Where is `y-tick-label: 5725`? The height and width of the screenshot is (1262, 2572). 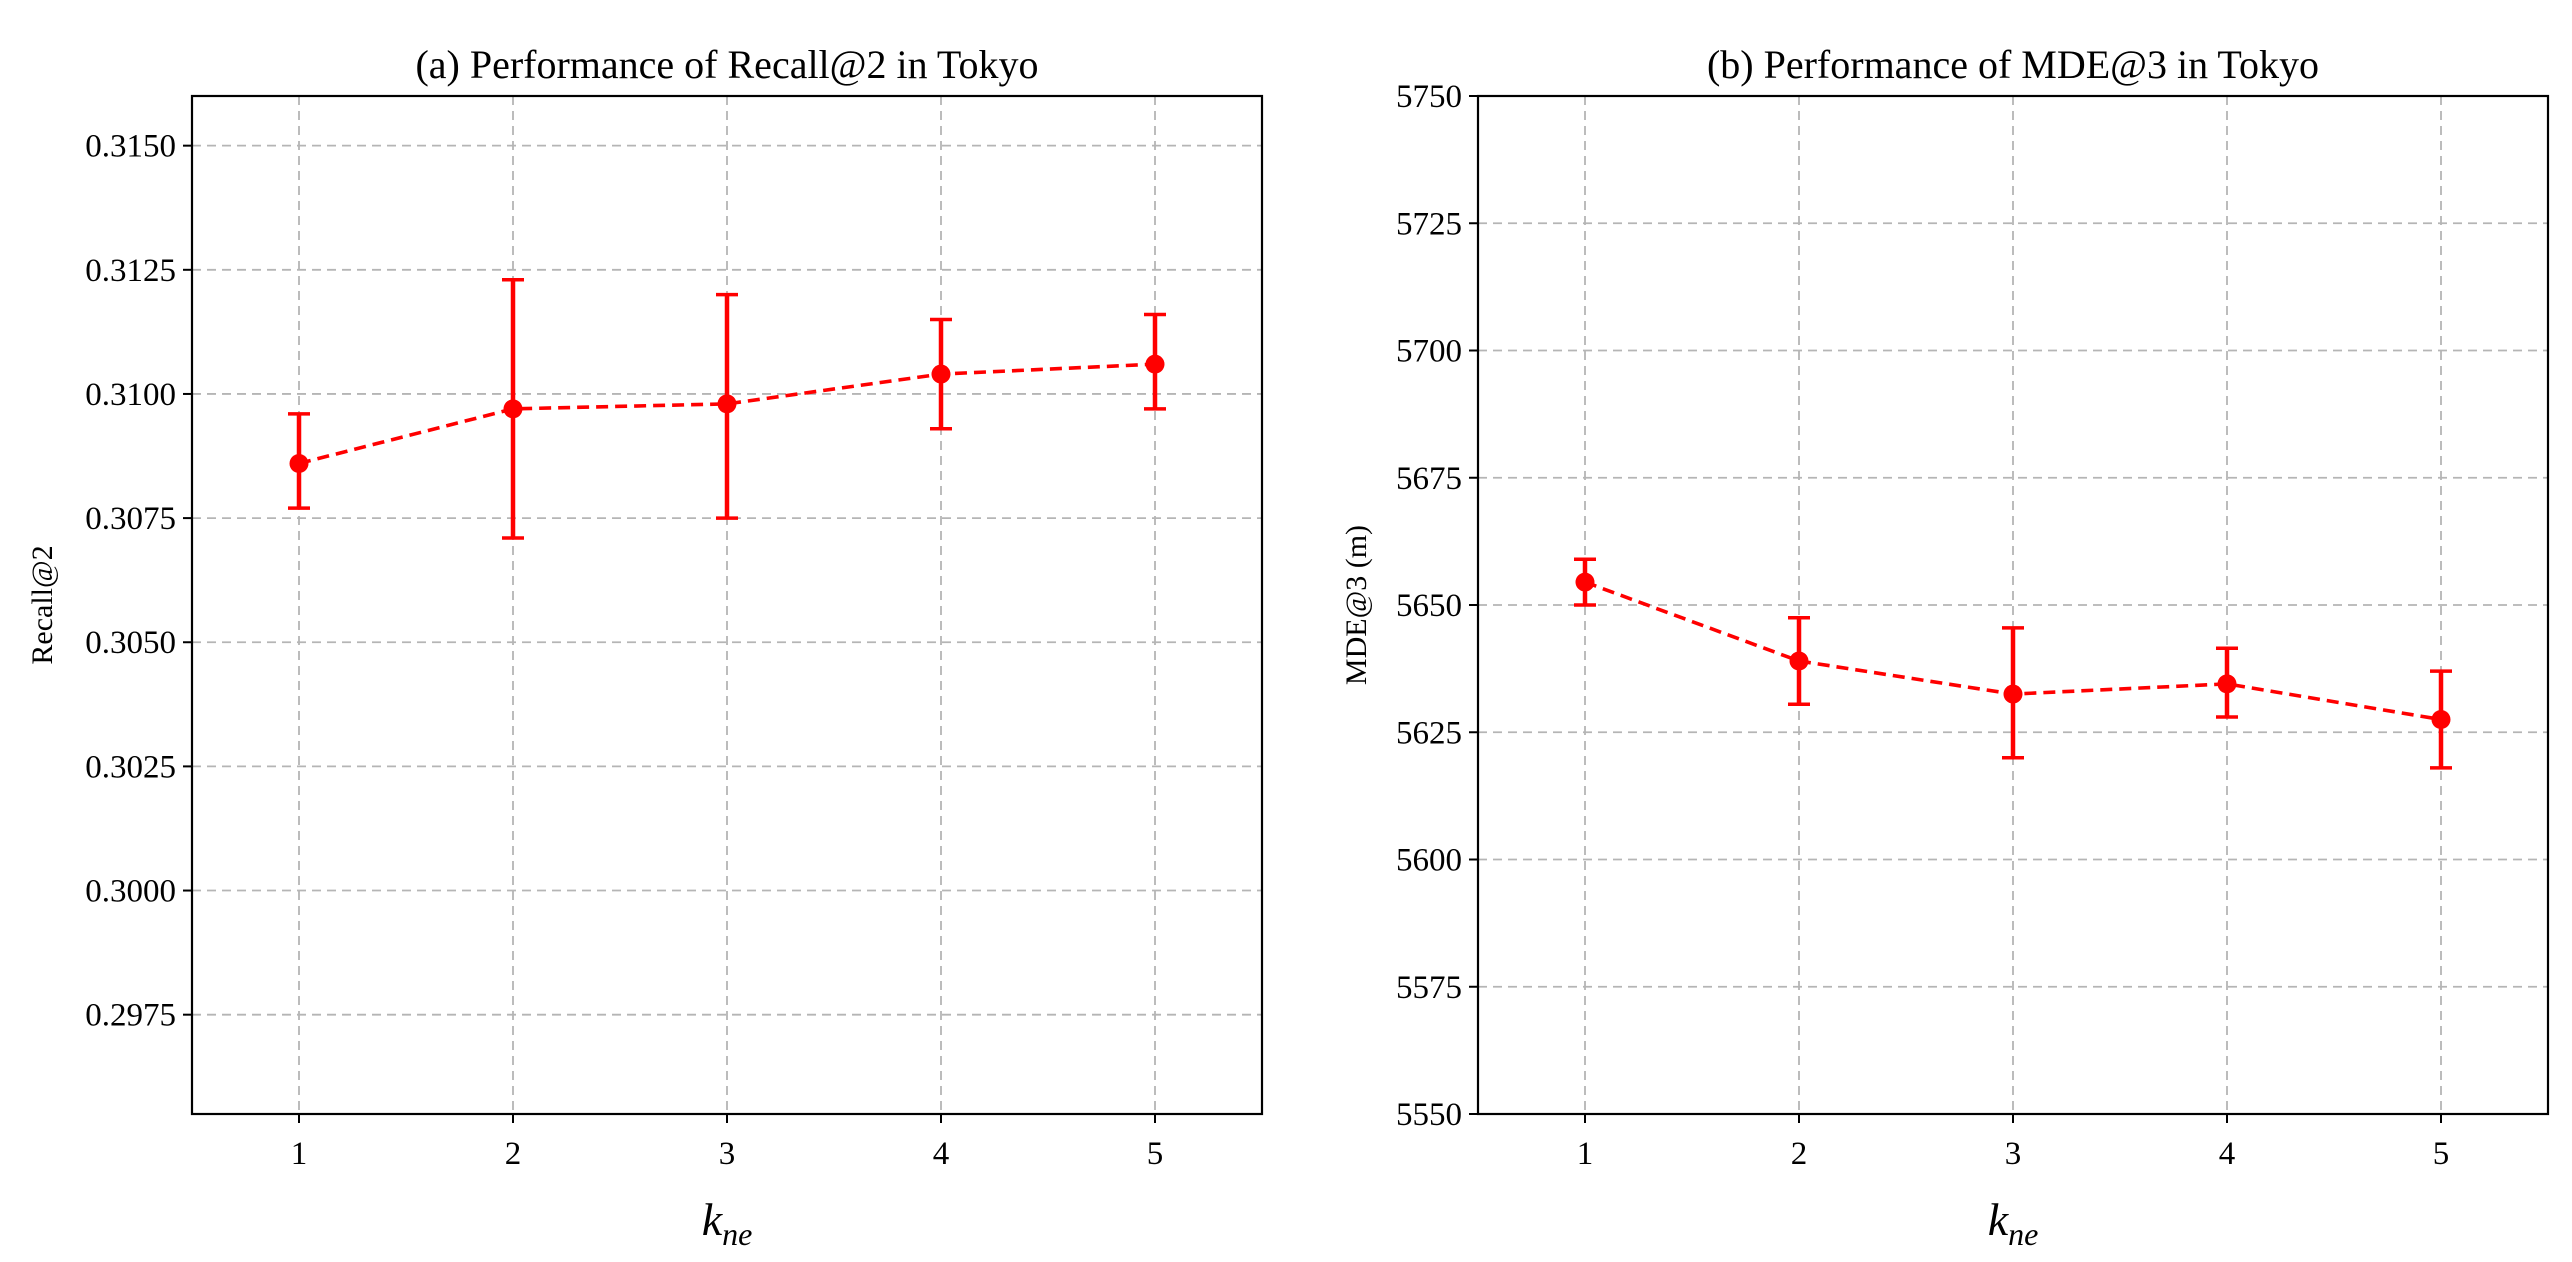 y-tick-label: 5725 is located at coordinates (1429, 224).